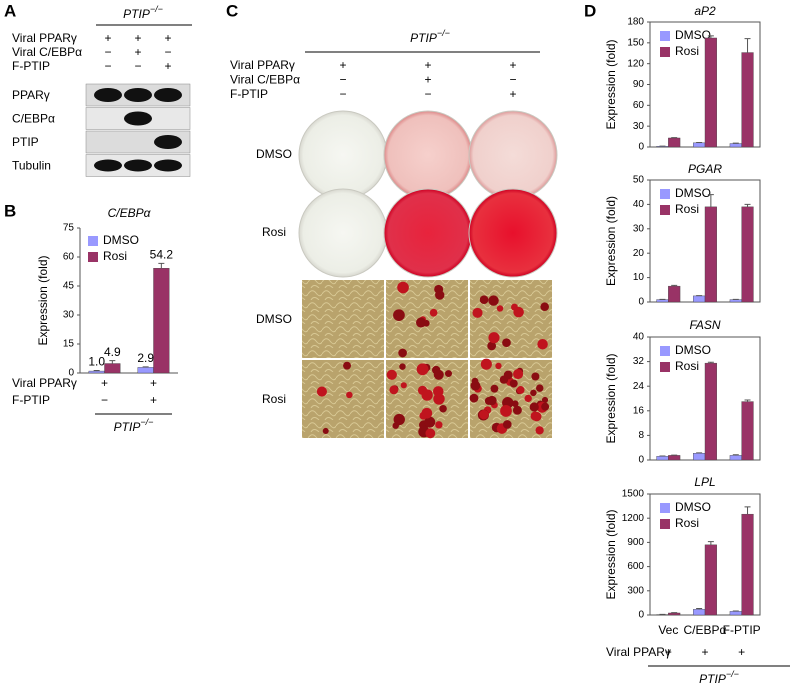 Image resolution: width=800 pixels, height=688 pixels. Describe the element at coordinates (635, 22) in the screenshot. I see `y-tick-label: 180` at that location.